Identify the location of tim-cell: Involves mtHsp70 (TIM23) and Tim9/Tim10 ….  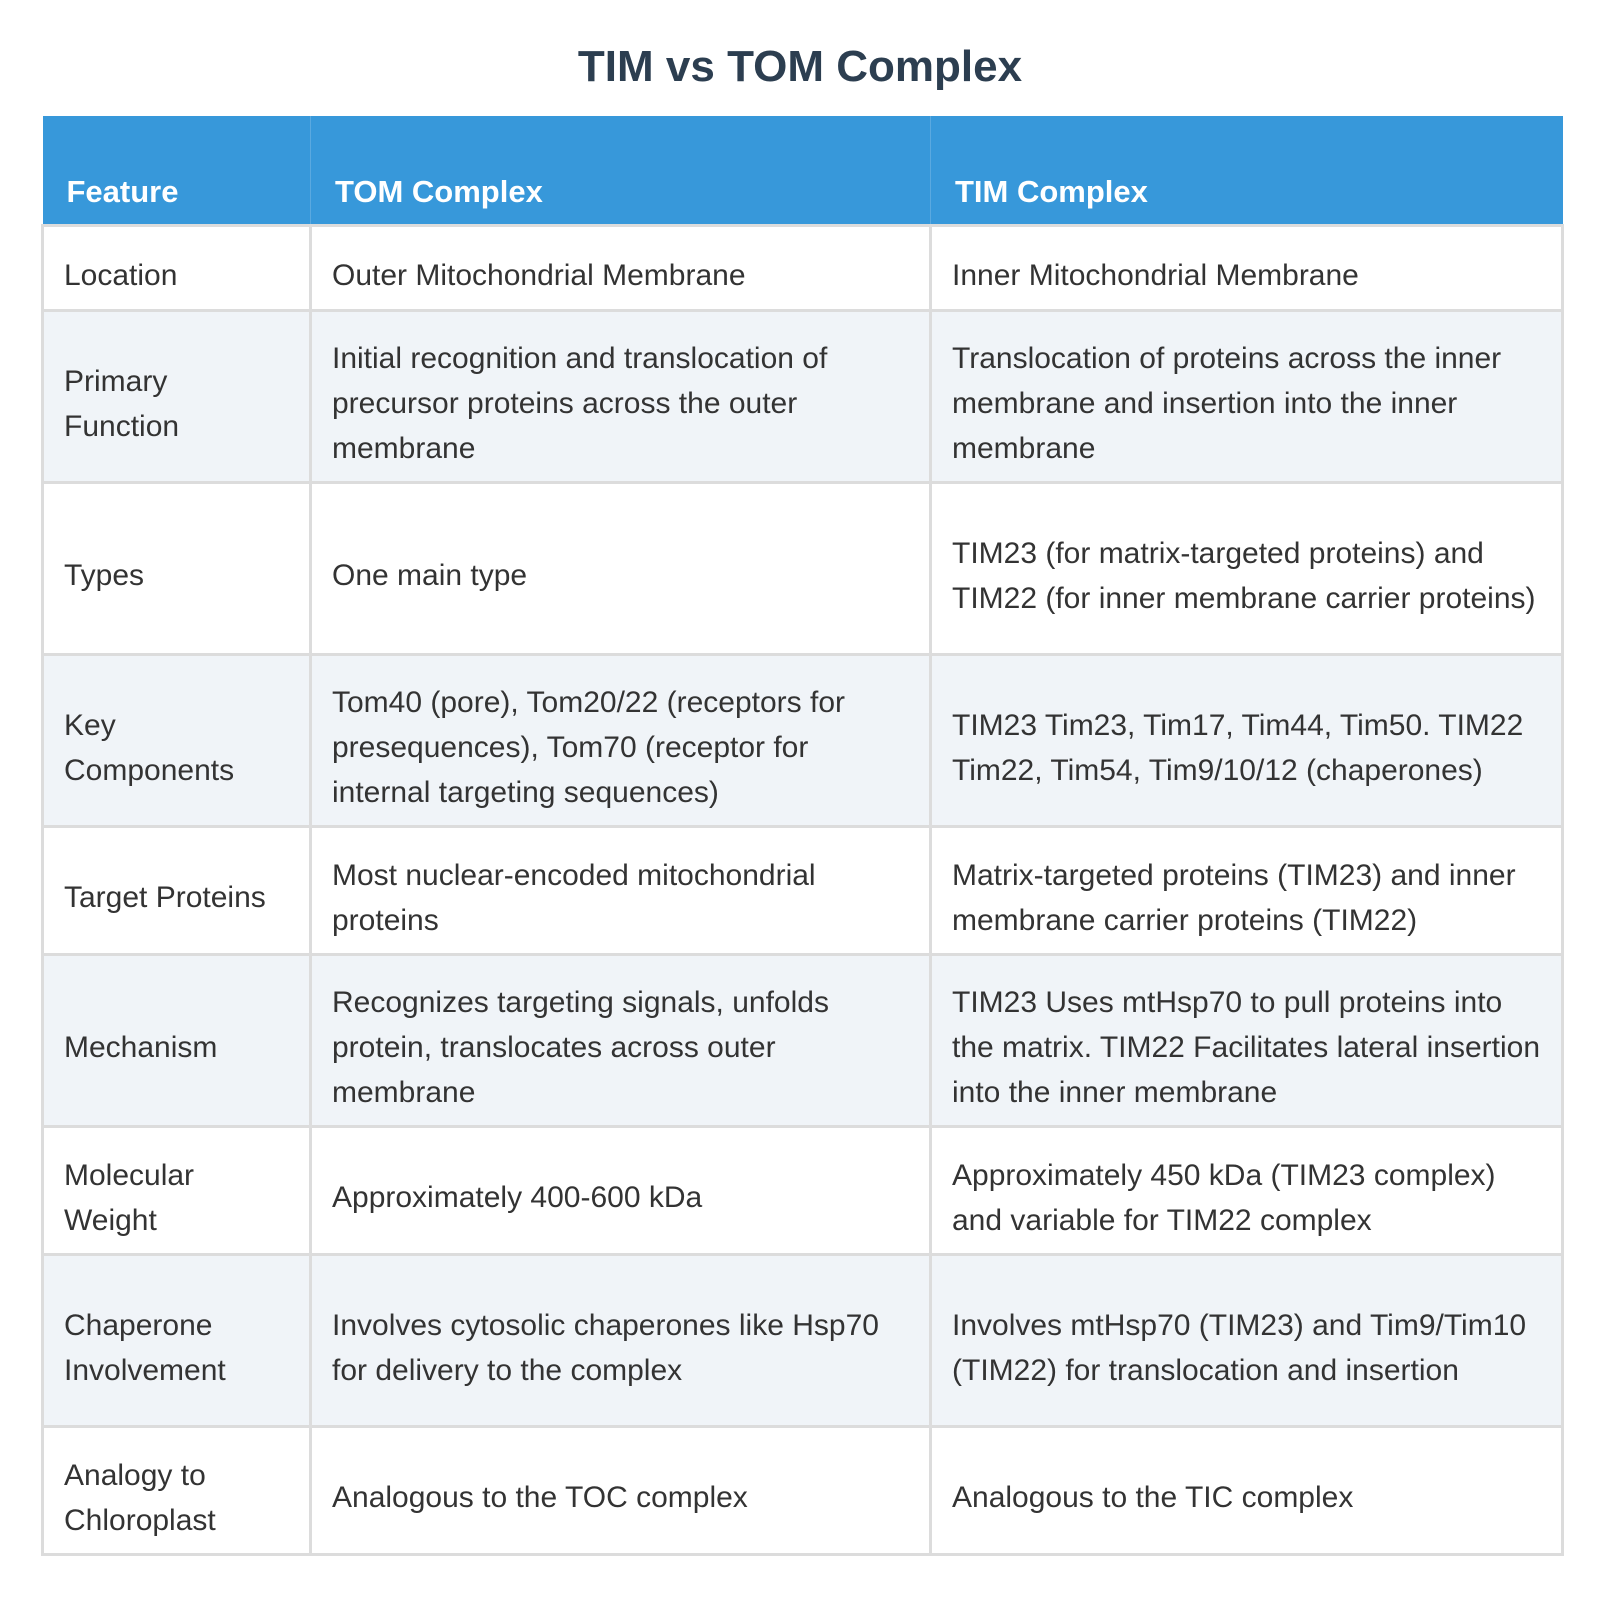
(1246, 1340).